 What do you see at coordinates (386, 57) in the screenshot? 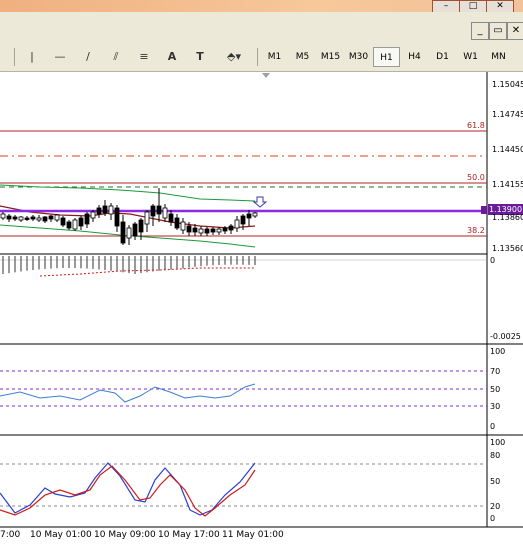
I see `timeframe-h1-button: H1` at bounding box center [386, 57].